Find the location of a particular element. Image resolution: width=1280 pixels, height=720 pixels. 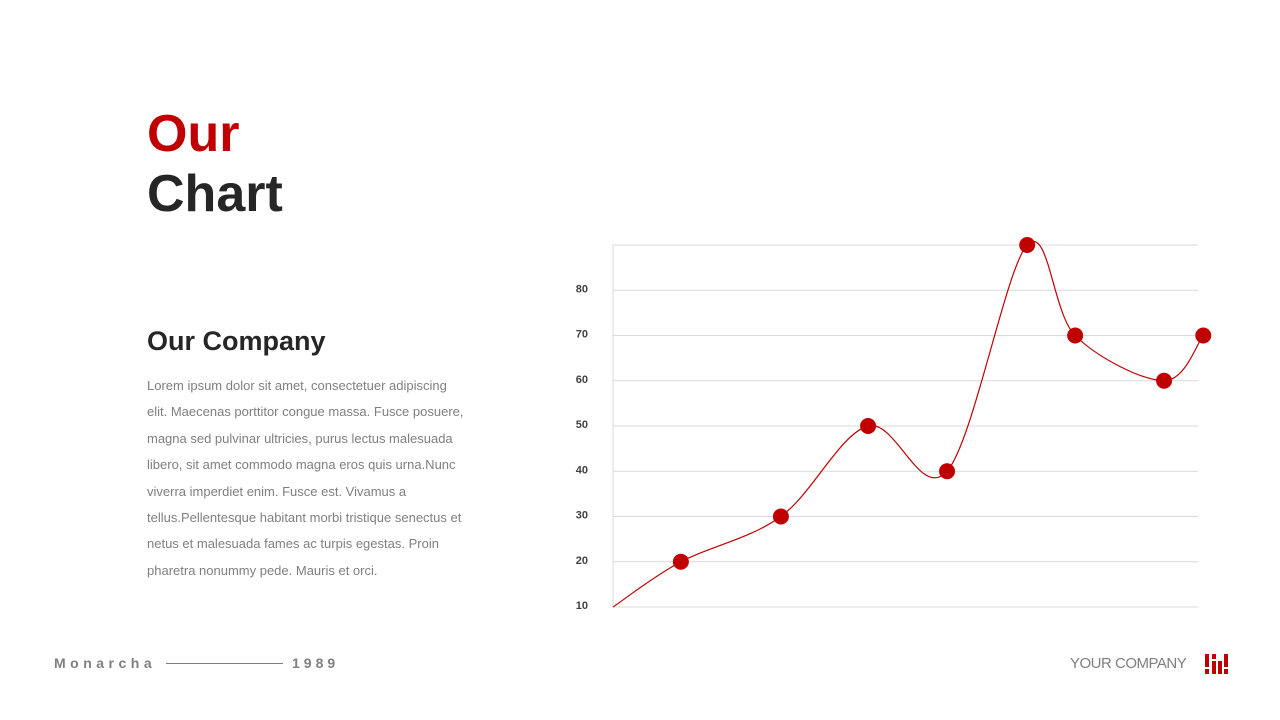

y-tick-label: 60 is located at coordinates (582, 380).